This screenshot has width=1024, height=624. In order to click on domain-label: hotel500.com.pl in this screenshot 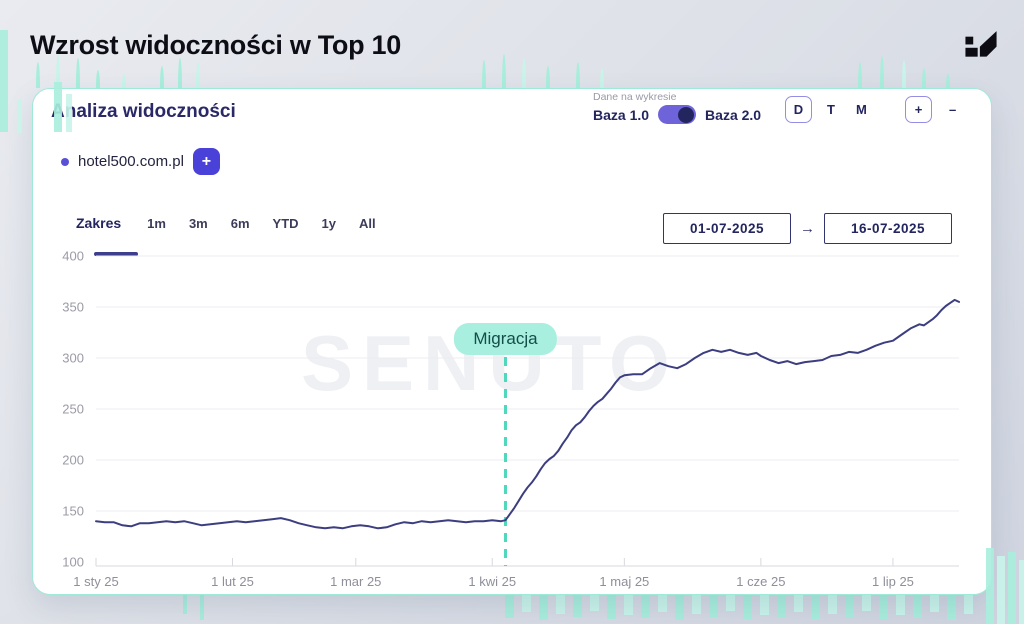, I will do `click(131, 161)`.